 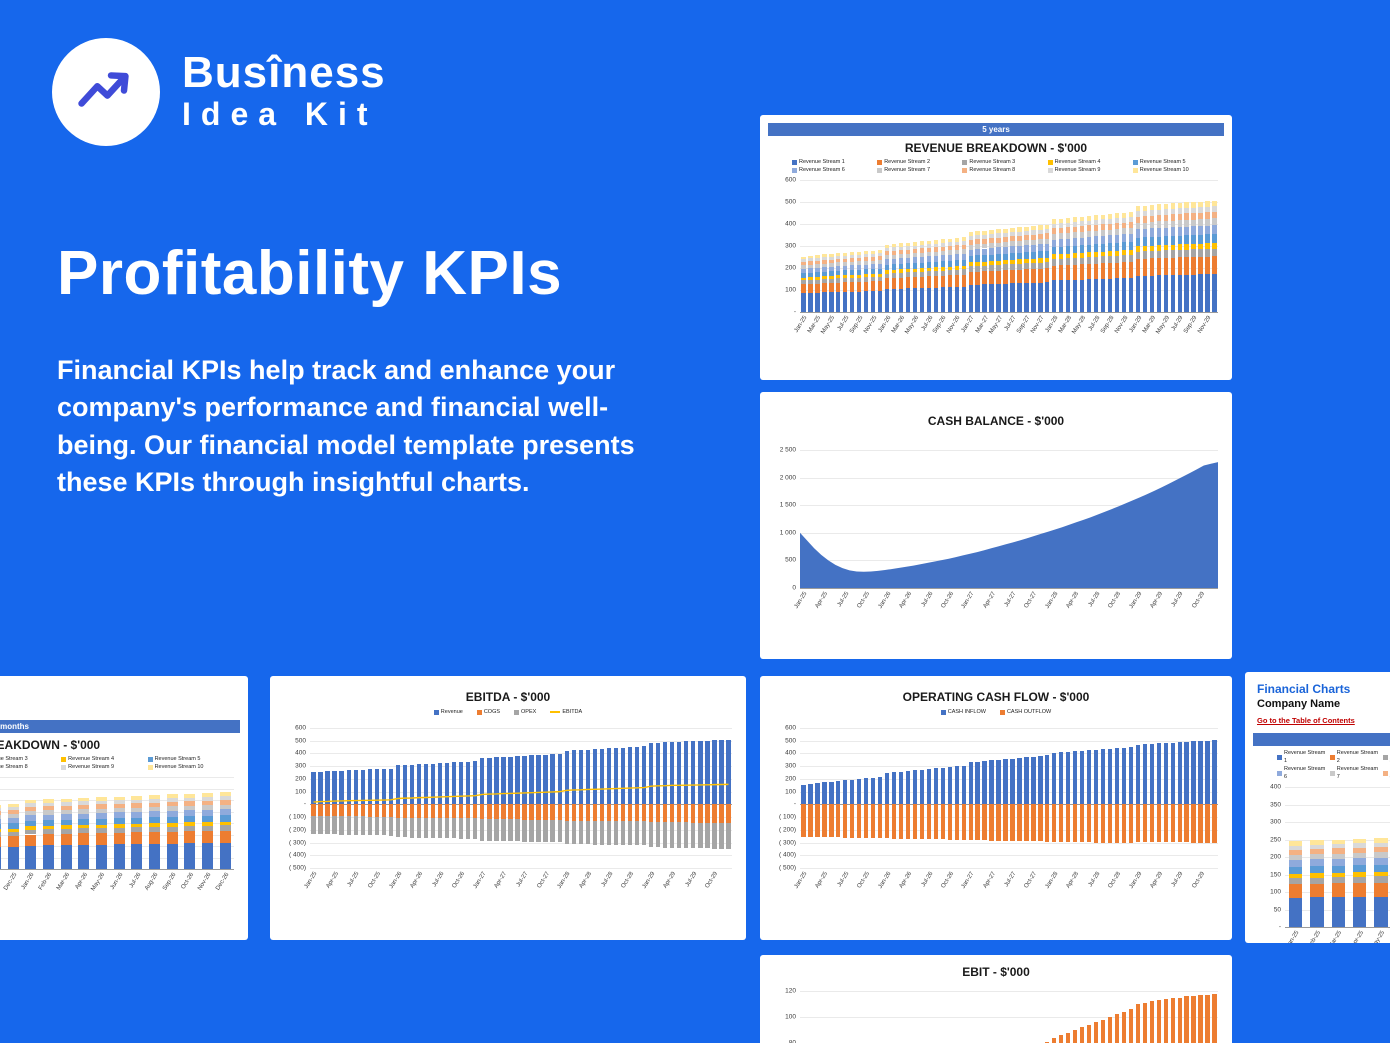 What do you see at coordinates (1024, 325) in the screenshot?
I see `x-axis-label: Sep-27` at bounding box center [1024, 325].